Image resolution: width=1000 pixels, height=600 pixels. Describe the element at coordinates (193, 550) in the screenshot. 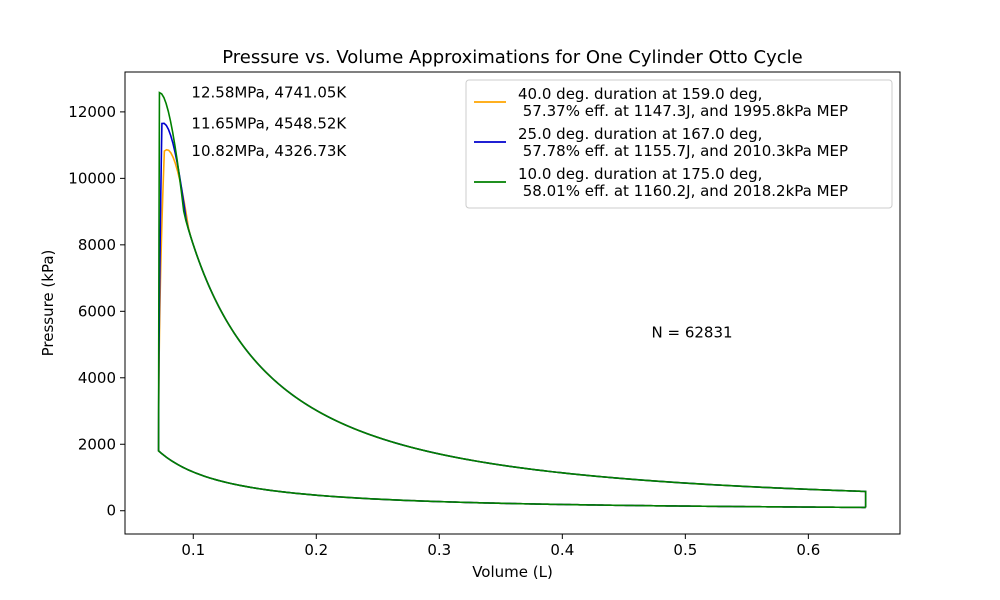

I see `x-tick-label: 0.1` at that location.